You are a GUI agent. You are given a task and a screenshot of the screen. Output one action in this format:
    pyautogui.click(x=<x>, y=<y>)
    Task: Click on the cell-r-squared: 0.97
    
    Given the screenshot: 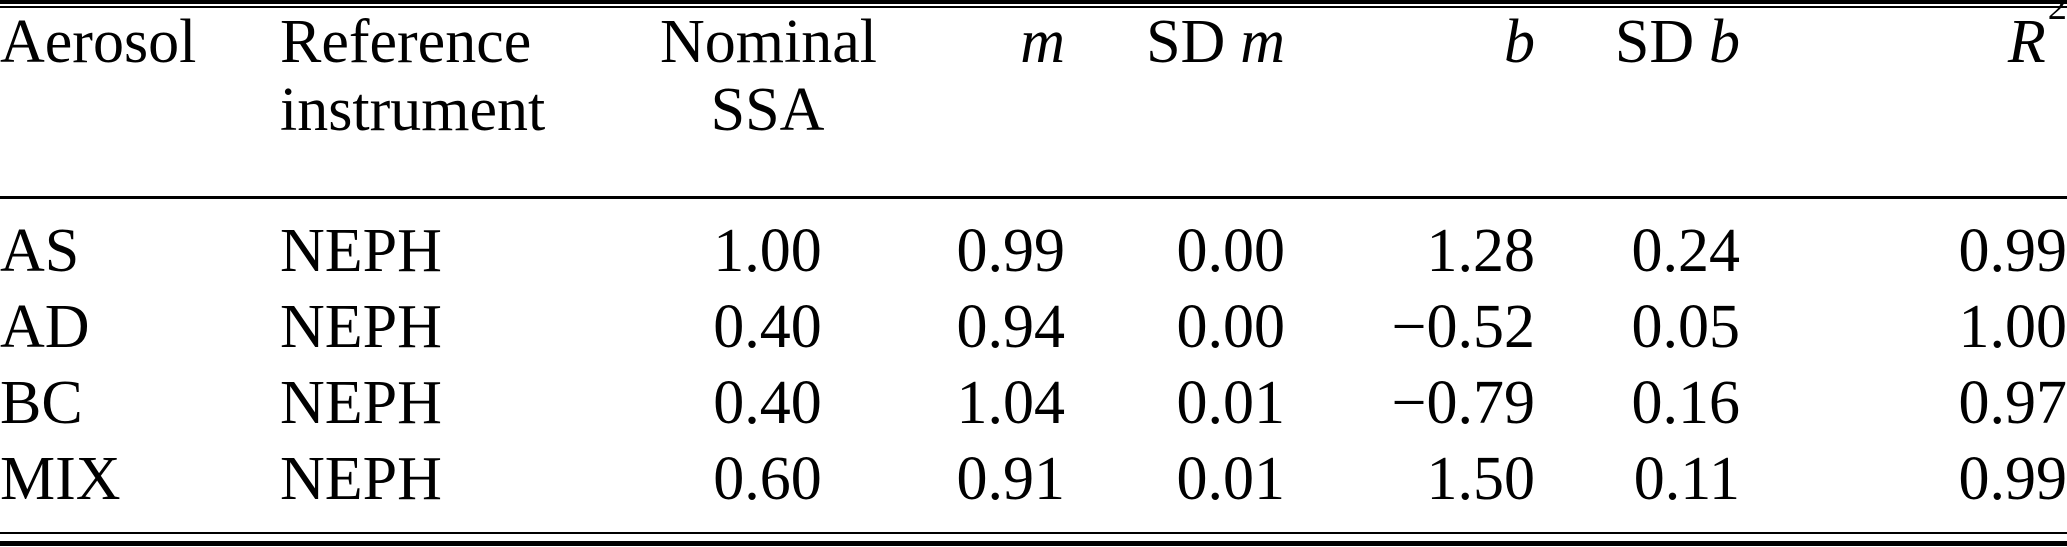 What is the action you would take?
    pyautogui.click(x=2012, y=403)
    